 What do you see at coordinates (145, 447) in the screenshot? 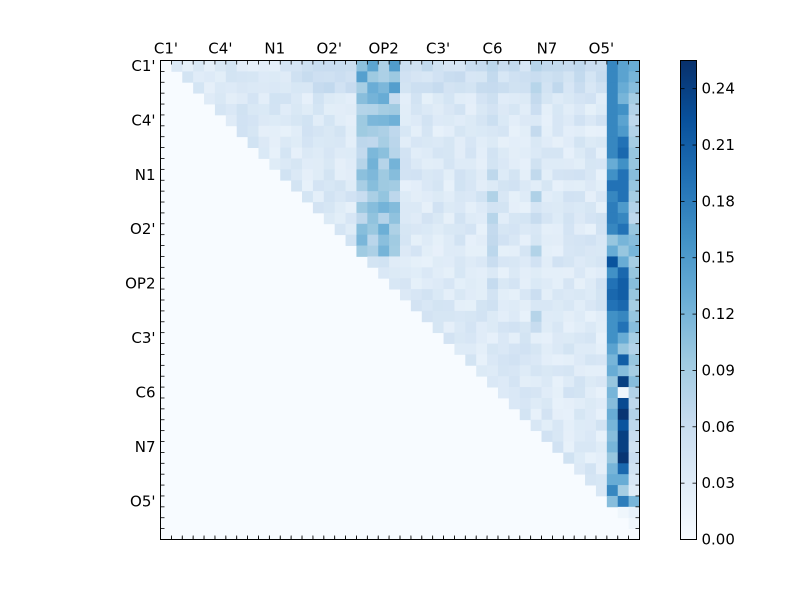
I see `y-tick-label: N7` at bounding box center [145, 447].